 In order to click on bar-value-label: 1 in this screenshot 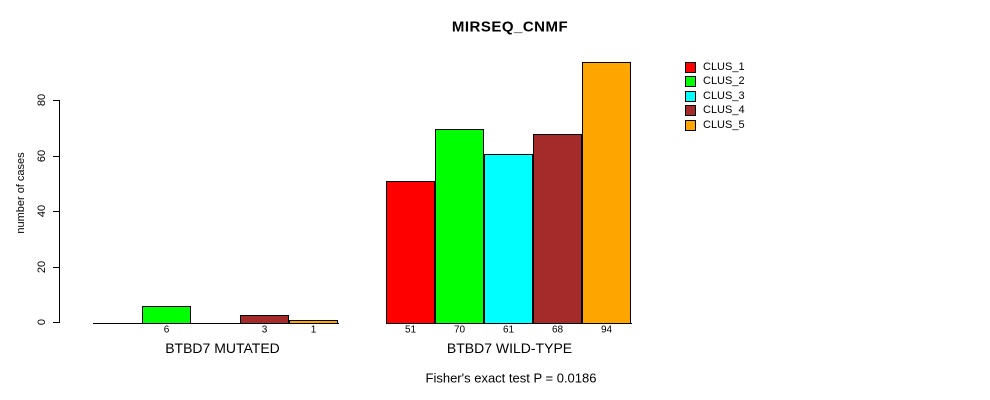, I will do `click(313, 330)`.